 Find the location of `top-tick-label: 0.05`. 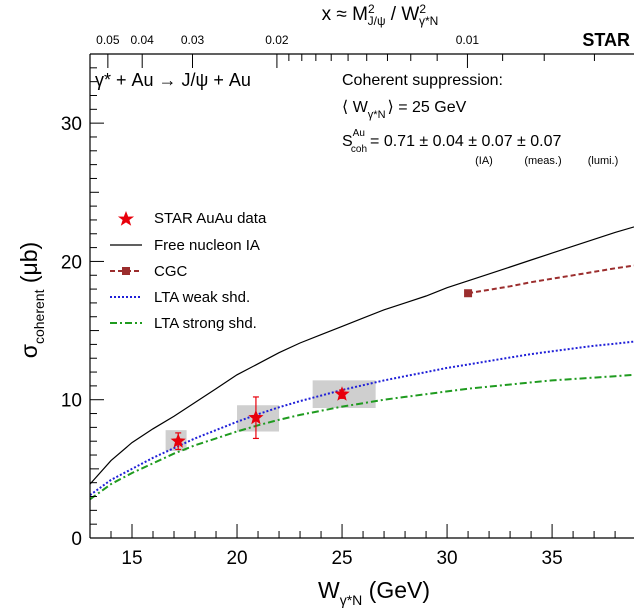

top-tick-label: 0.05 is located at coordinates (108, 40).